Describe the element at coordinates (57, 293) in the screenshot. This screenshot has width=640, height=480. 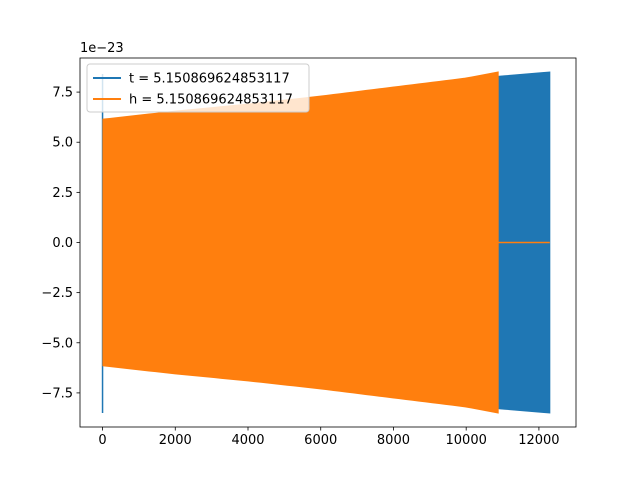
I see `y-tick-label: −2.5` at that location.